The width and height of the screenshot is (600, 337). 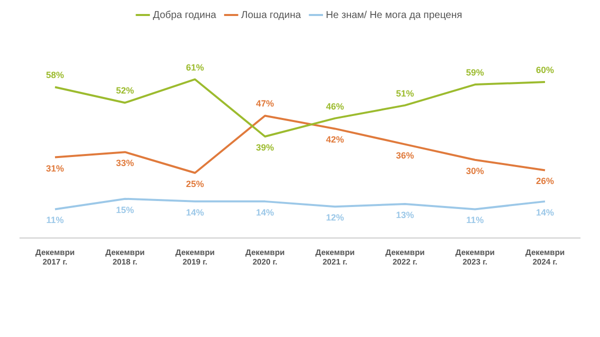 What do you see at coordinates (335, 106) in the screenshot?
I see `data-label: 46%` at bounding box center [335, 106].